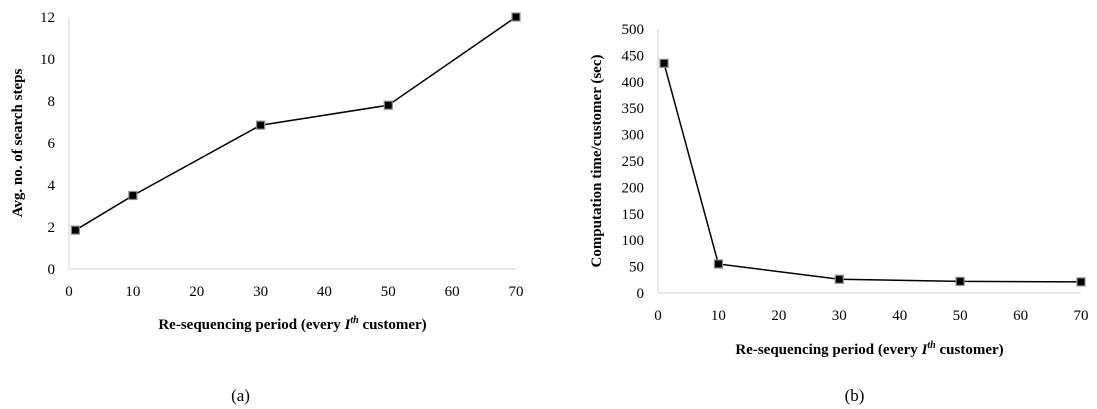  What do you see at coordinates (516, 292) in the screenshot?
I see `chart-a-x-tick-label: 70` at bounding box center [516, 292].